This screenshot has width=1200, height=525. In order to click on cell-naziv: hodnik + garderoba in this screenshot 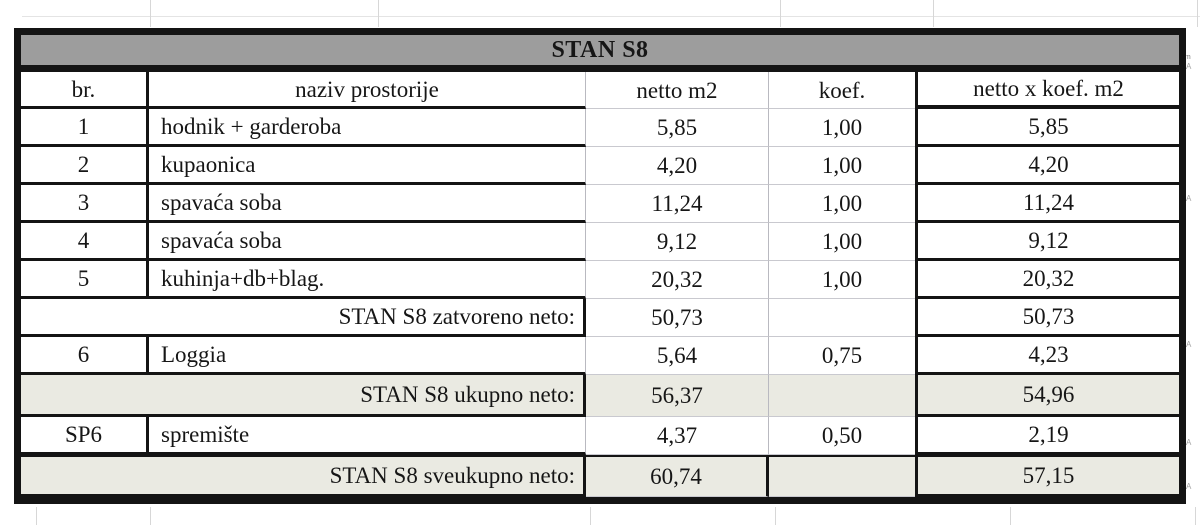, I will do `click(367, 128)`.